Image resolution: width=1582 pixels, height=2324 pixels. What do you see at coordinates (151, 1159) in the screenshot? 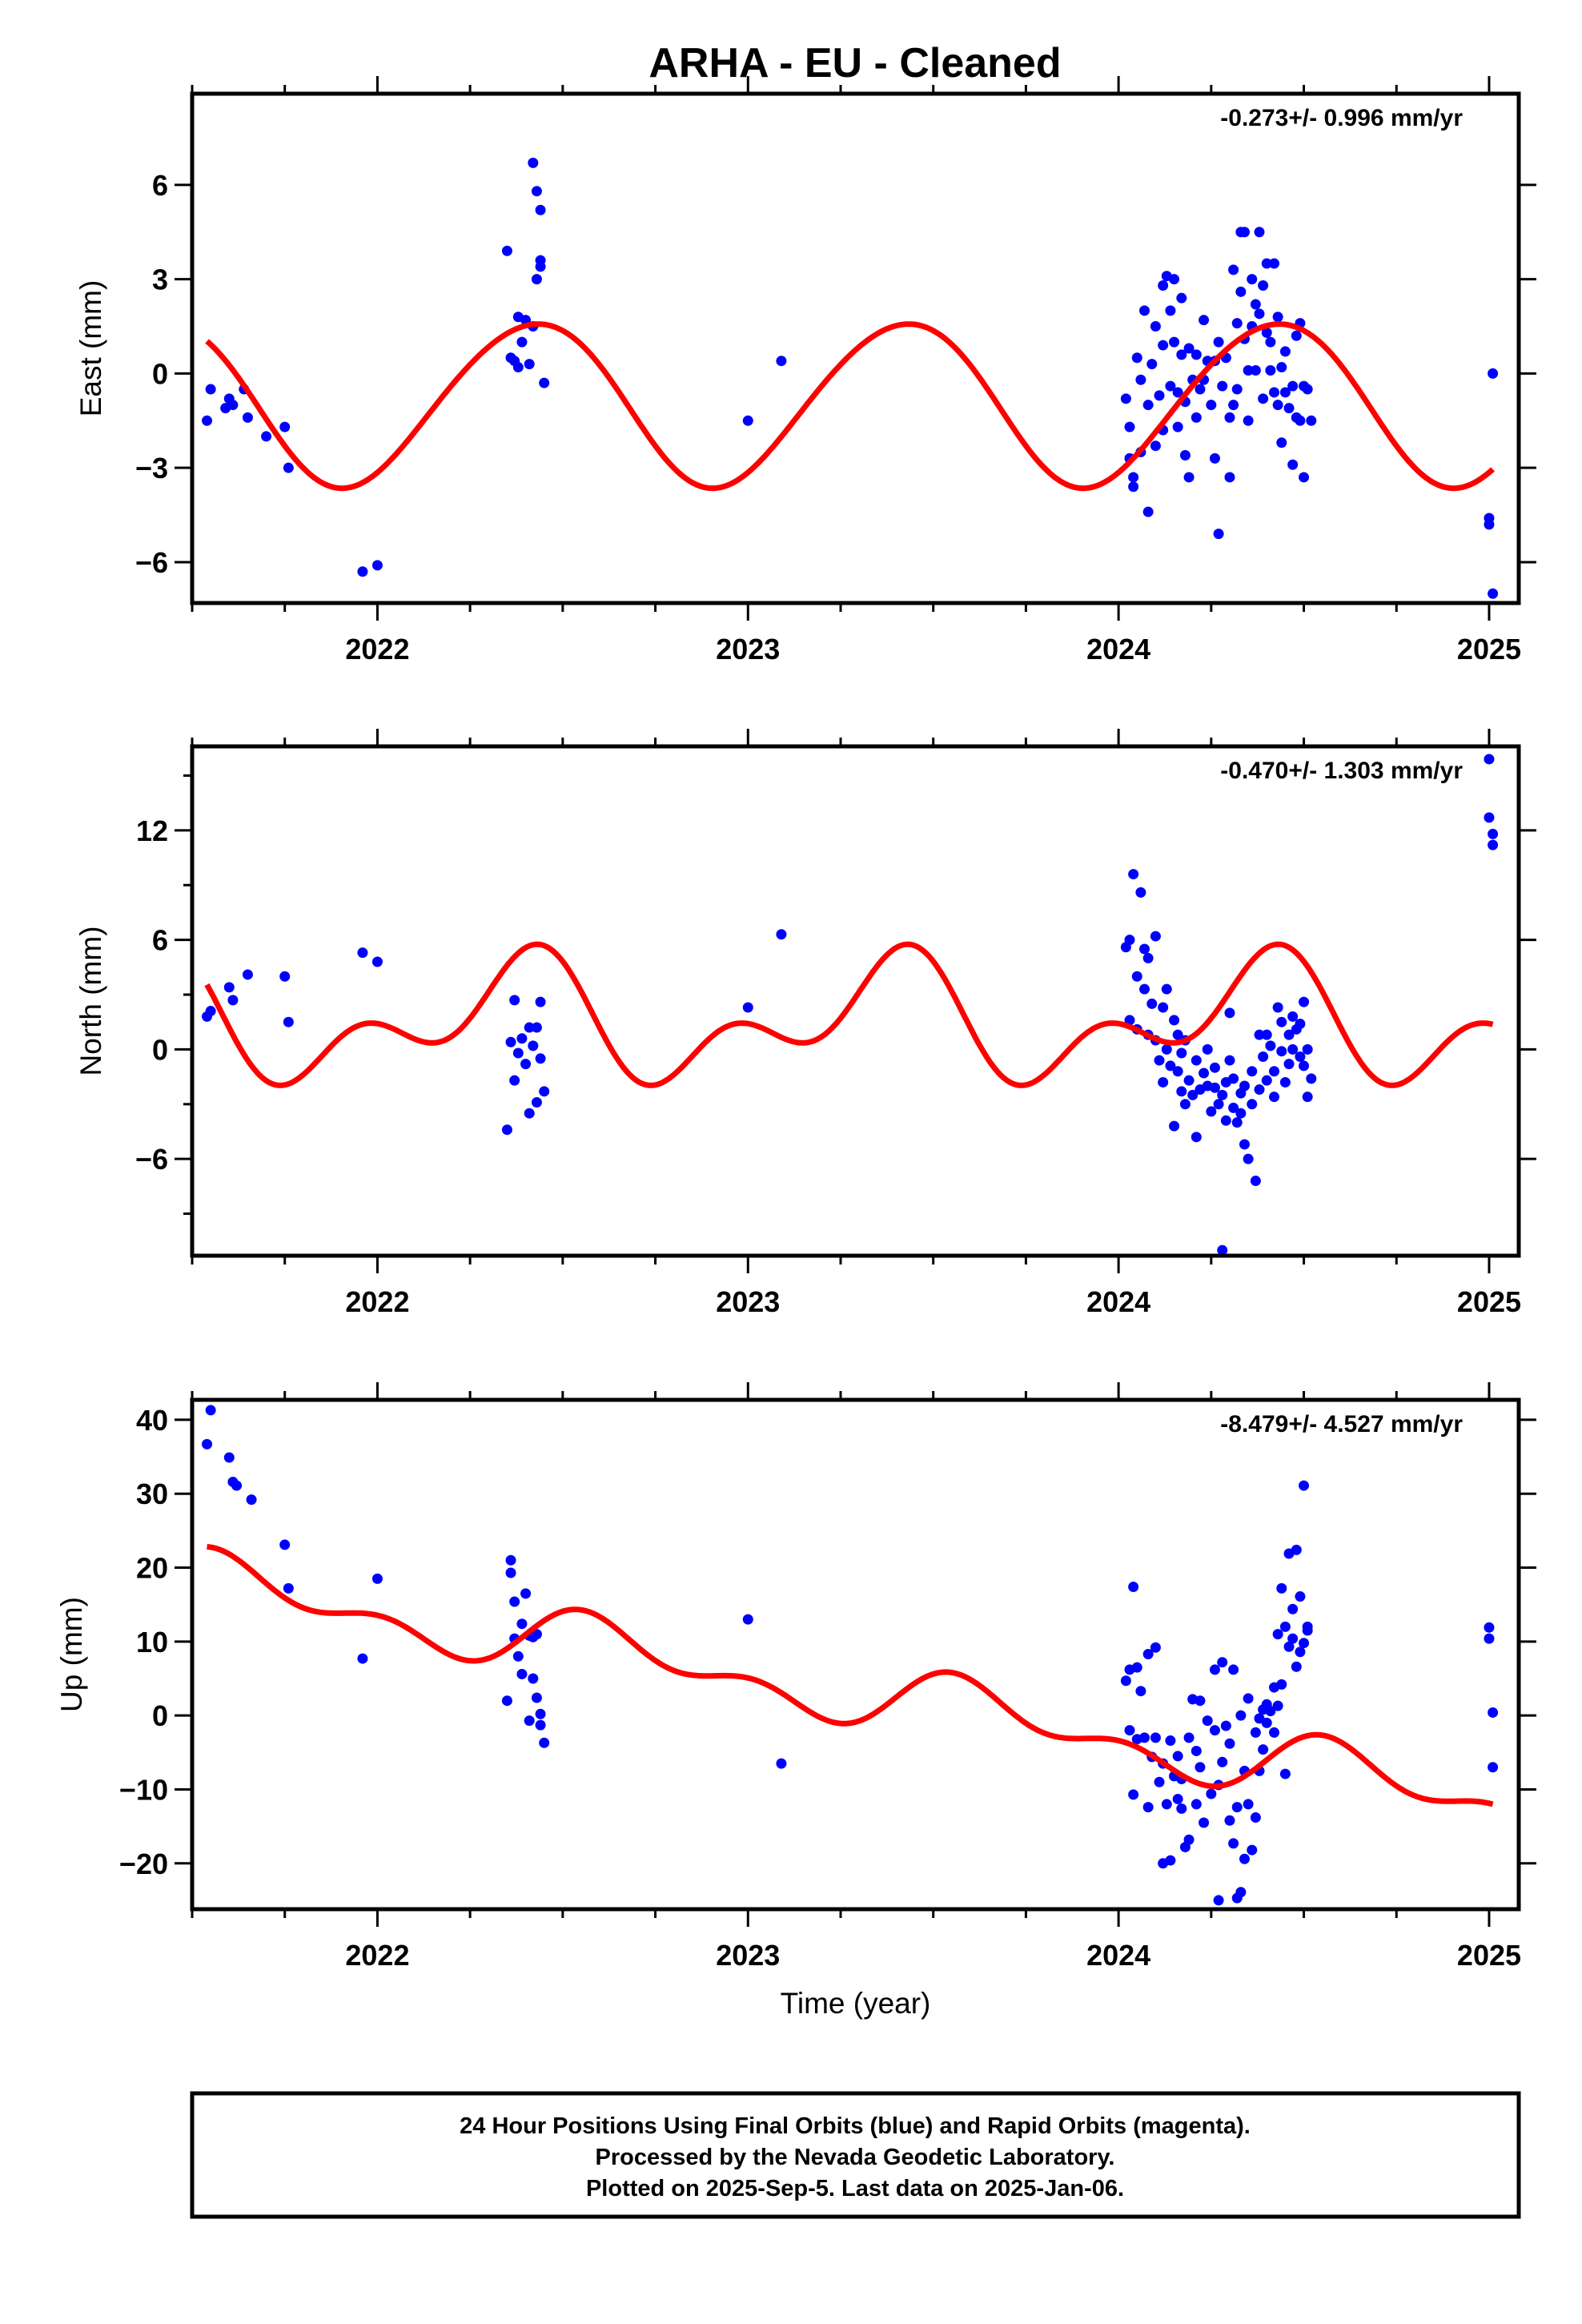
I see `north-y-tick-label: −6` at bounding box center [151, 1159].